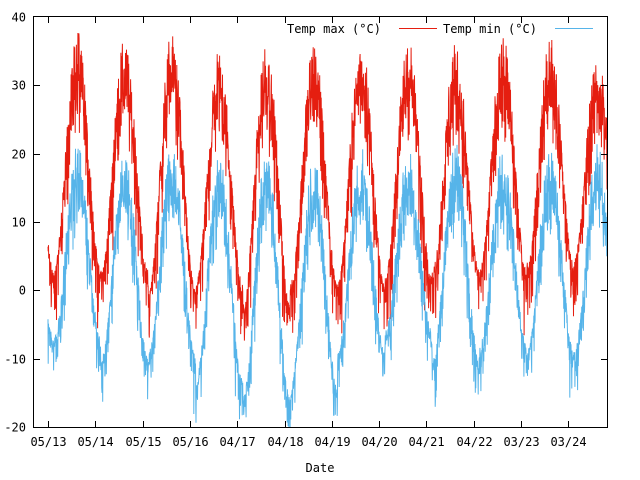 Image resolution: width=640 pixels, height=480 pixels. What do you see at coordinates (15, 428) in the screenshot?
I see `y-tick-label: -20` at bounding box center [15, 428].